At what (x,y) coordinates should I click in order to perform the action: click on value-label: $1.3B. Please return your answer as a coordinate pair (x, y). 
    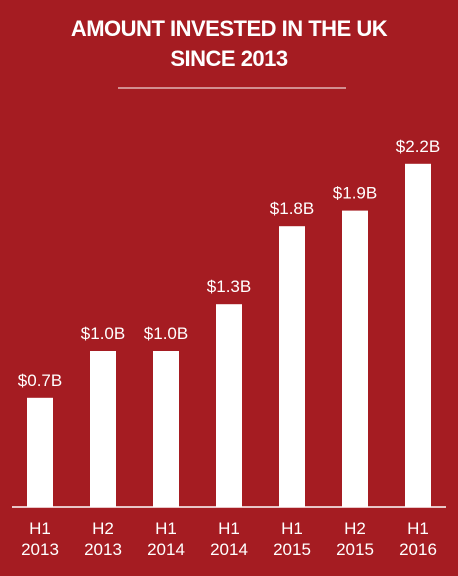
    Looking at the image, I should click on (229, 286).